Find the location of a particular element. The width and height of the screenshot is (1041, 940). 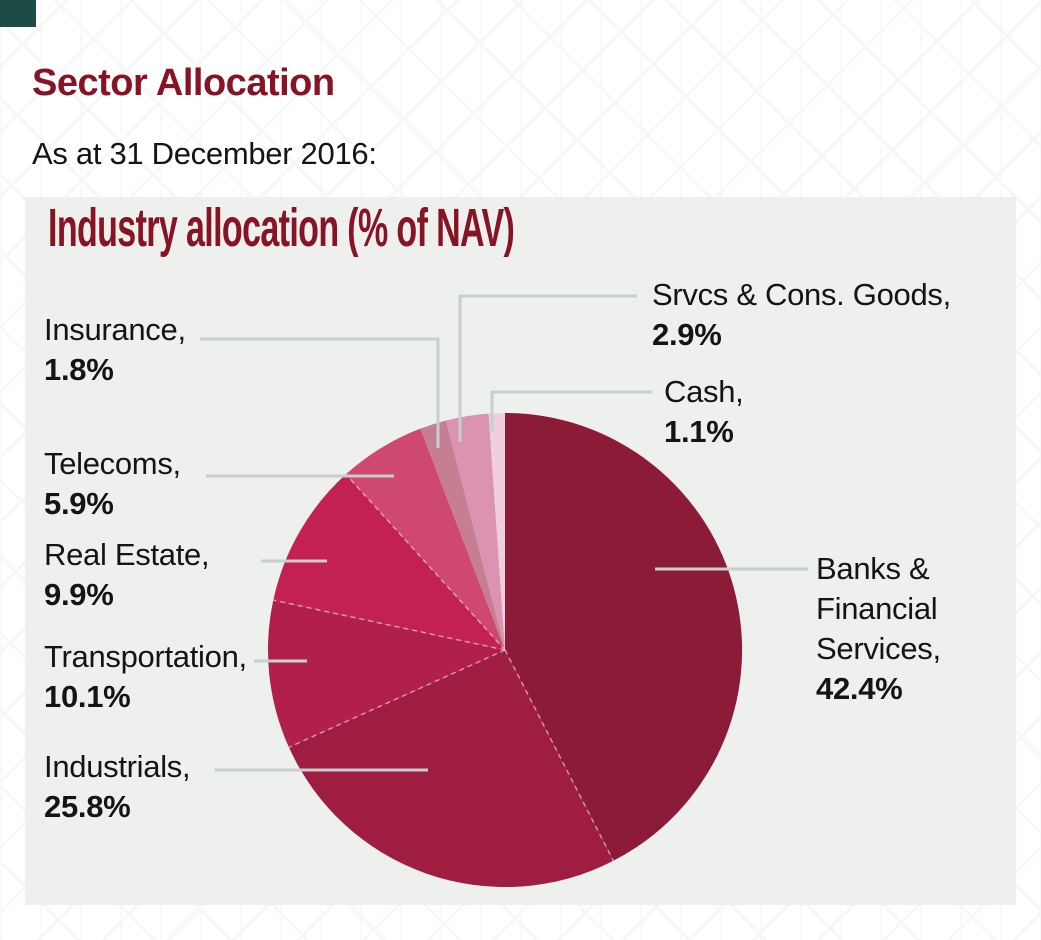

callout-srvcs-cons-goods-name: Srvcs & Cons. Goods, is located at coordinates (801, 294).